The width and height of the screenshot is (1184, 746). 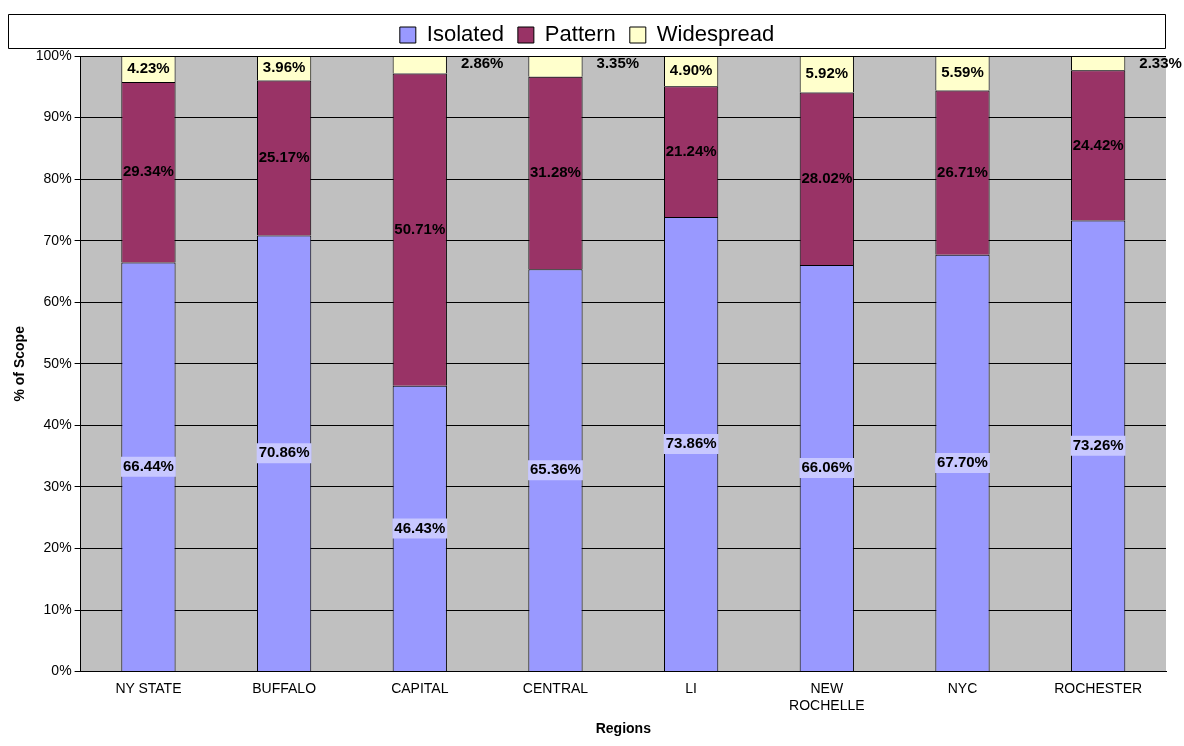 I want to click on text: 2.86%, so click(x=482, y=63).